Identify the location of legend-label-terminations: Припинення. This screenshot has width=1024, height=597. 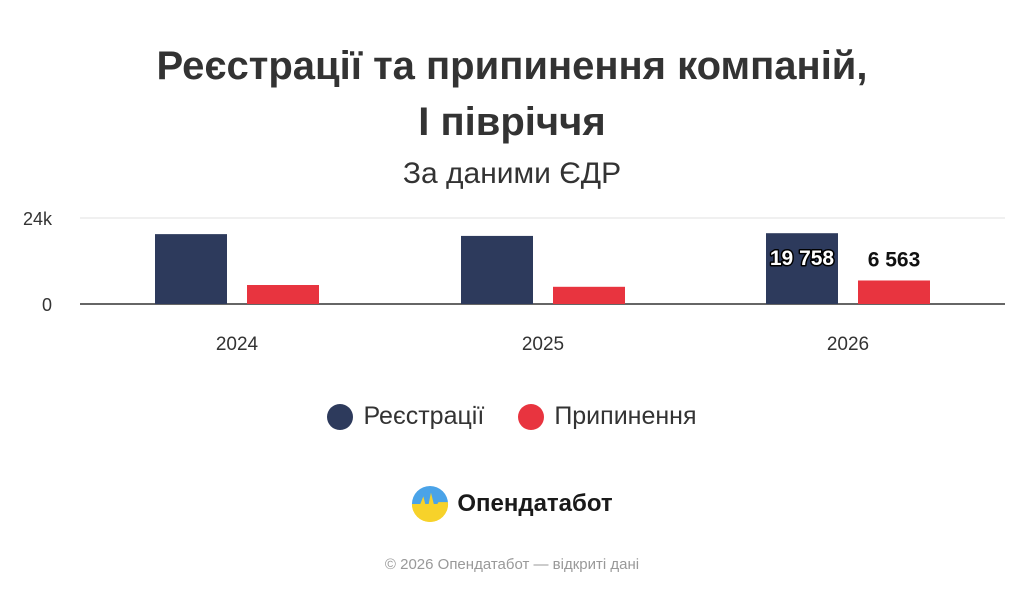
(625, 416).